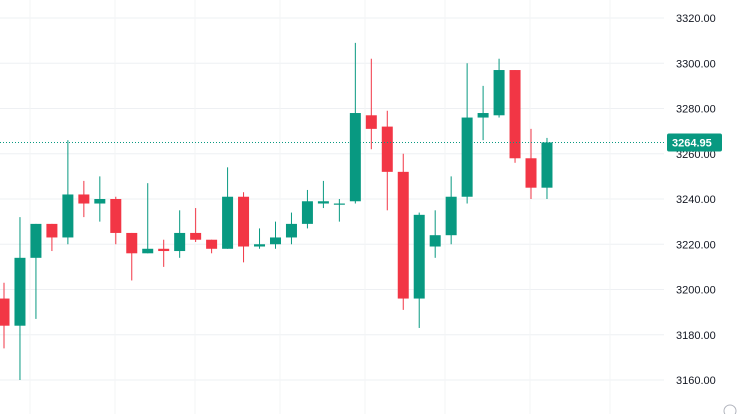 Image resolution: width=738 pixels, height=414 pixels. Describe the element at coordinates (696, 110) in the screenshot. I see `y-tick-label: 3280.00` at that location.